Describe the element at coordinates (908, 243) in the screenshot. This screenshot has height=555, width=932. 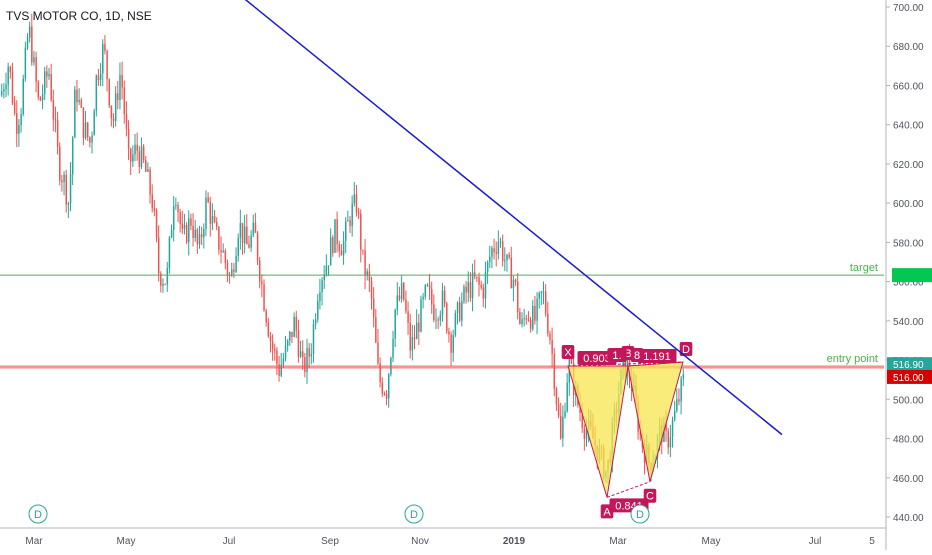
I see `price-tick-label: 580.00` at that location.